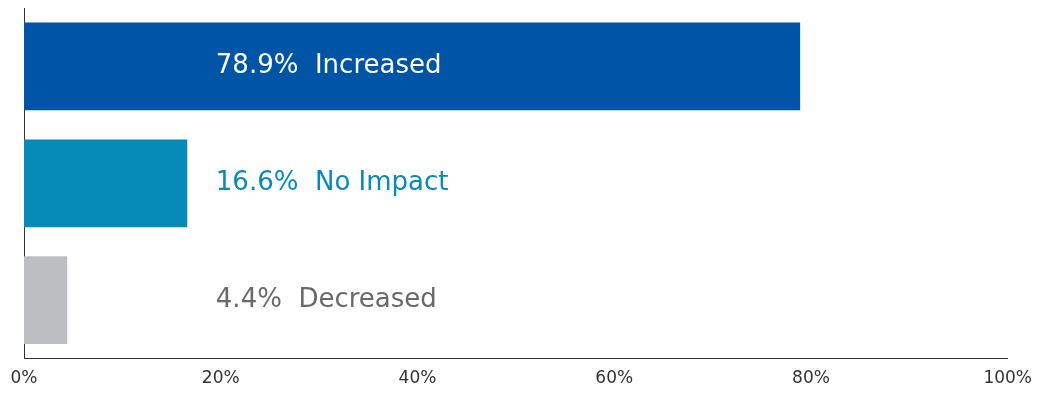 This screenshot has height=401, width=1042. What do you see at coordinates (24, 377) in the screenshot?
I see `x-tick-label: 0%` at bounding box center [24, 377].